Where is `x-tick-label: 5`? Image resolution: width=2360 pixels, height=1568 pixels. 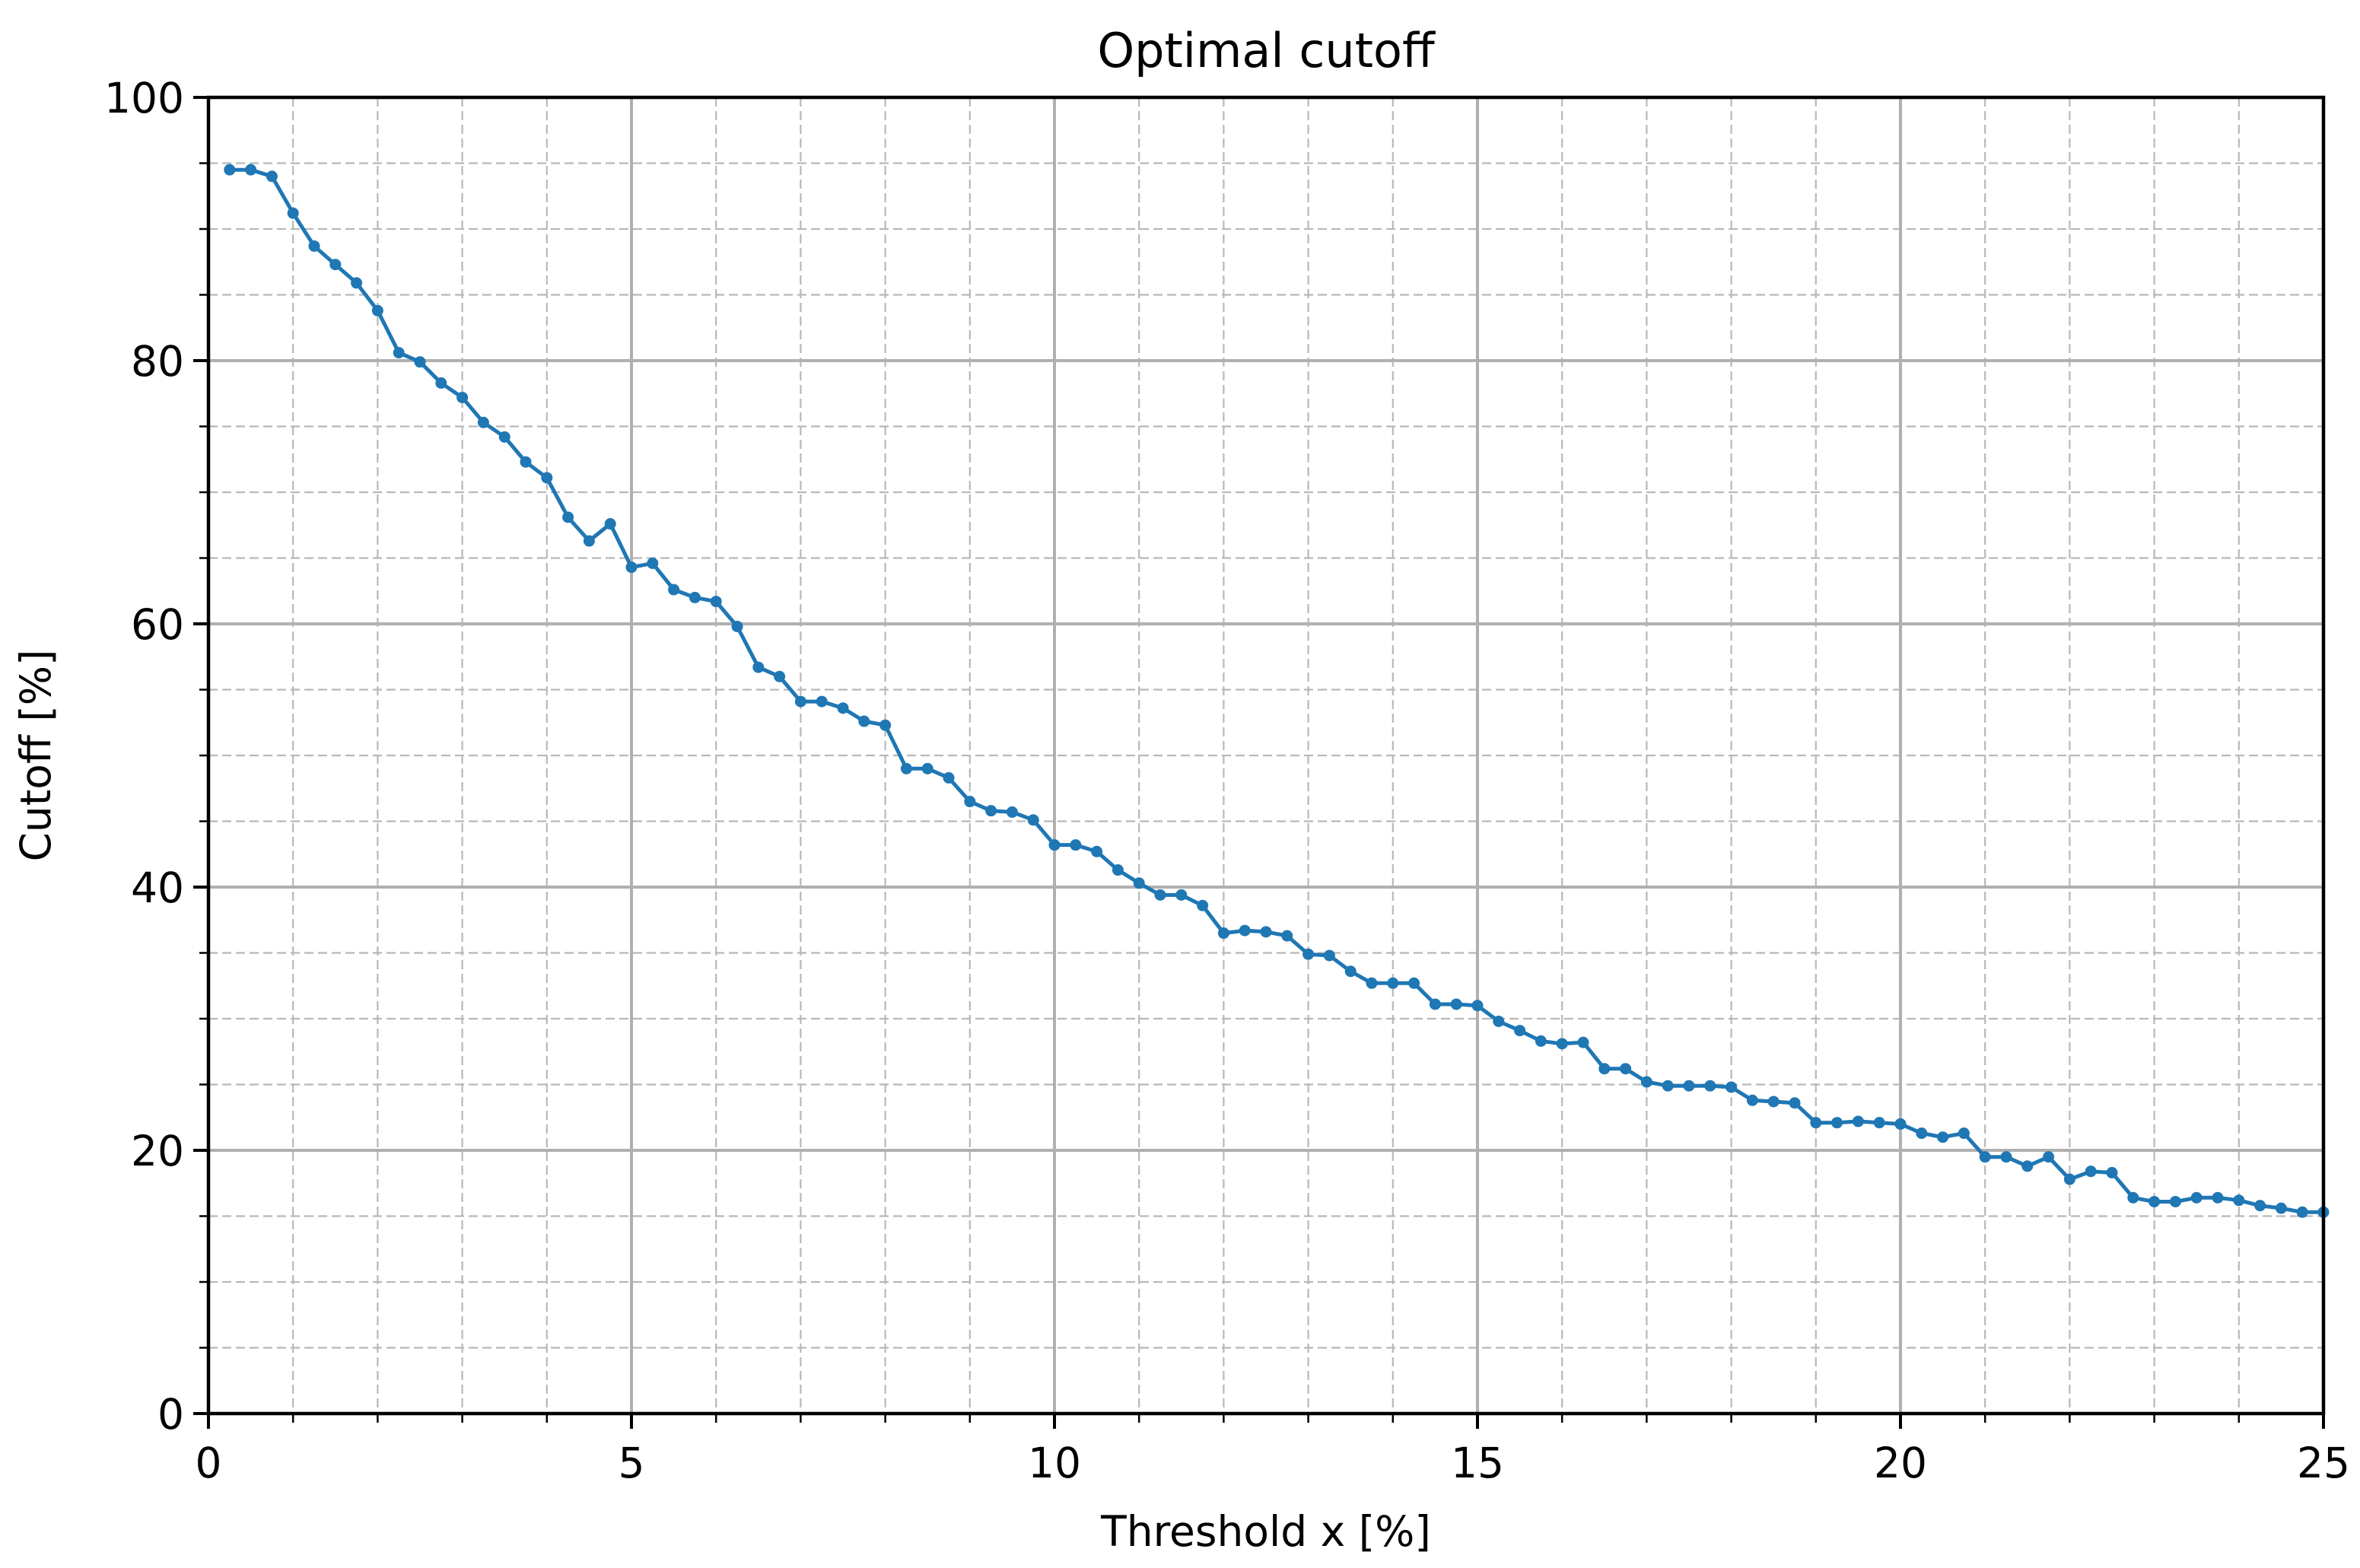 x-tick-label: 5 is located at coordinates (632, 1463).